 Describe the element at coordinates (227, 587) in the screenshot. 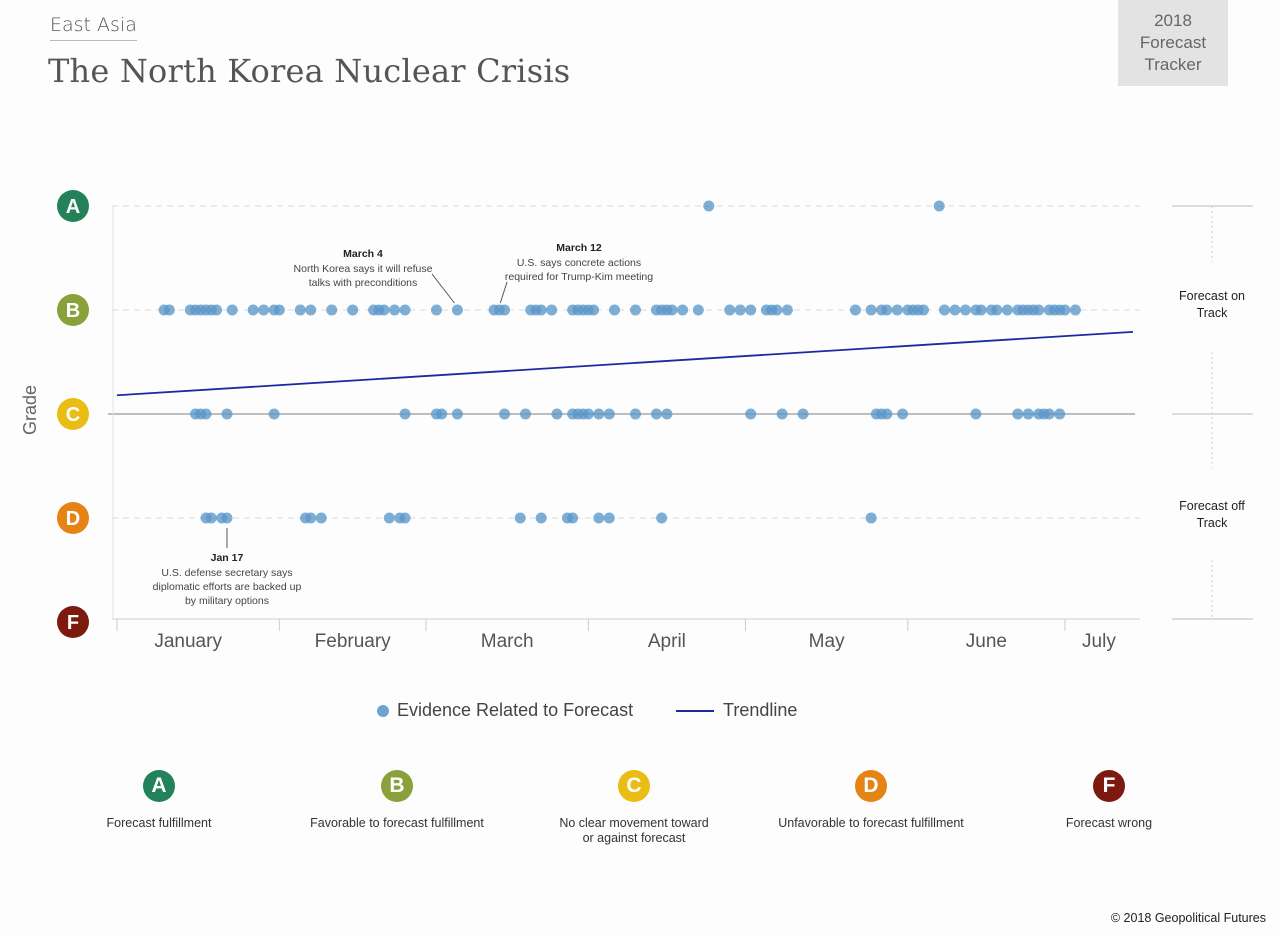

I see `annotation-text: diplomatic efforts are backed up` at that location.